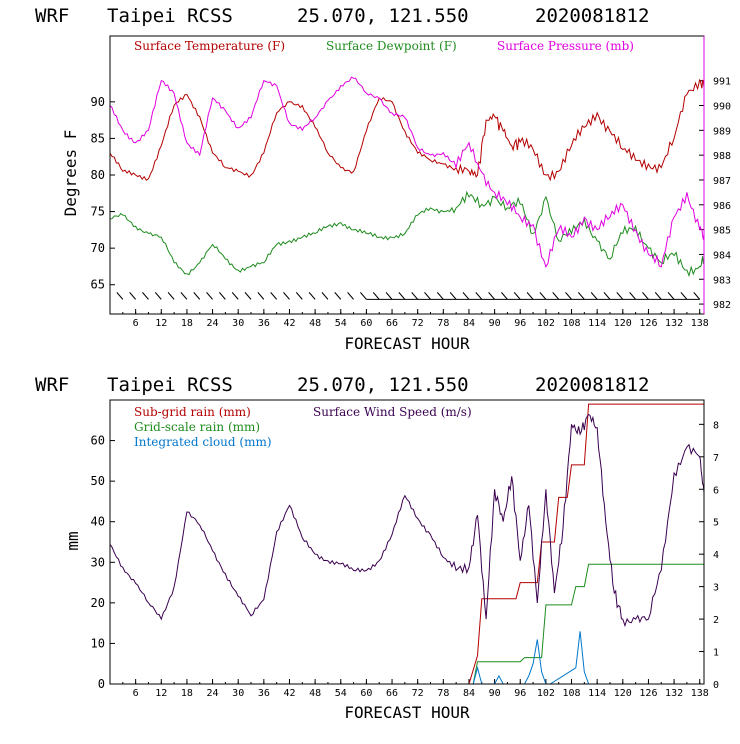 Image resolution: width=740 pixels, height=744 pixels. Describe the element at coordinates (392, 323) in the screenshot. I see `top-x-tick-label: 66` at that location.